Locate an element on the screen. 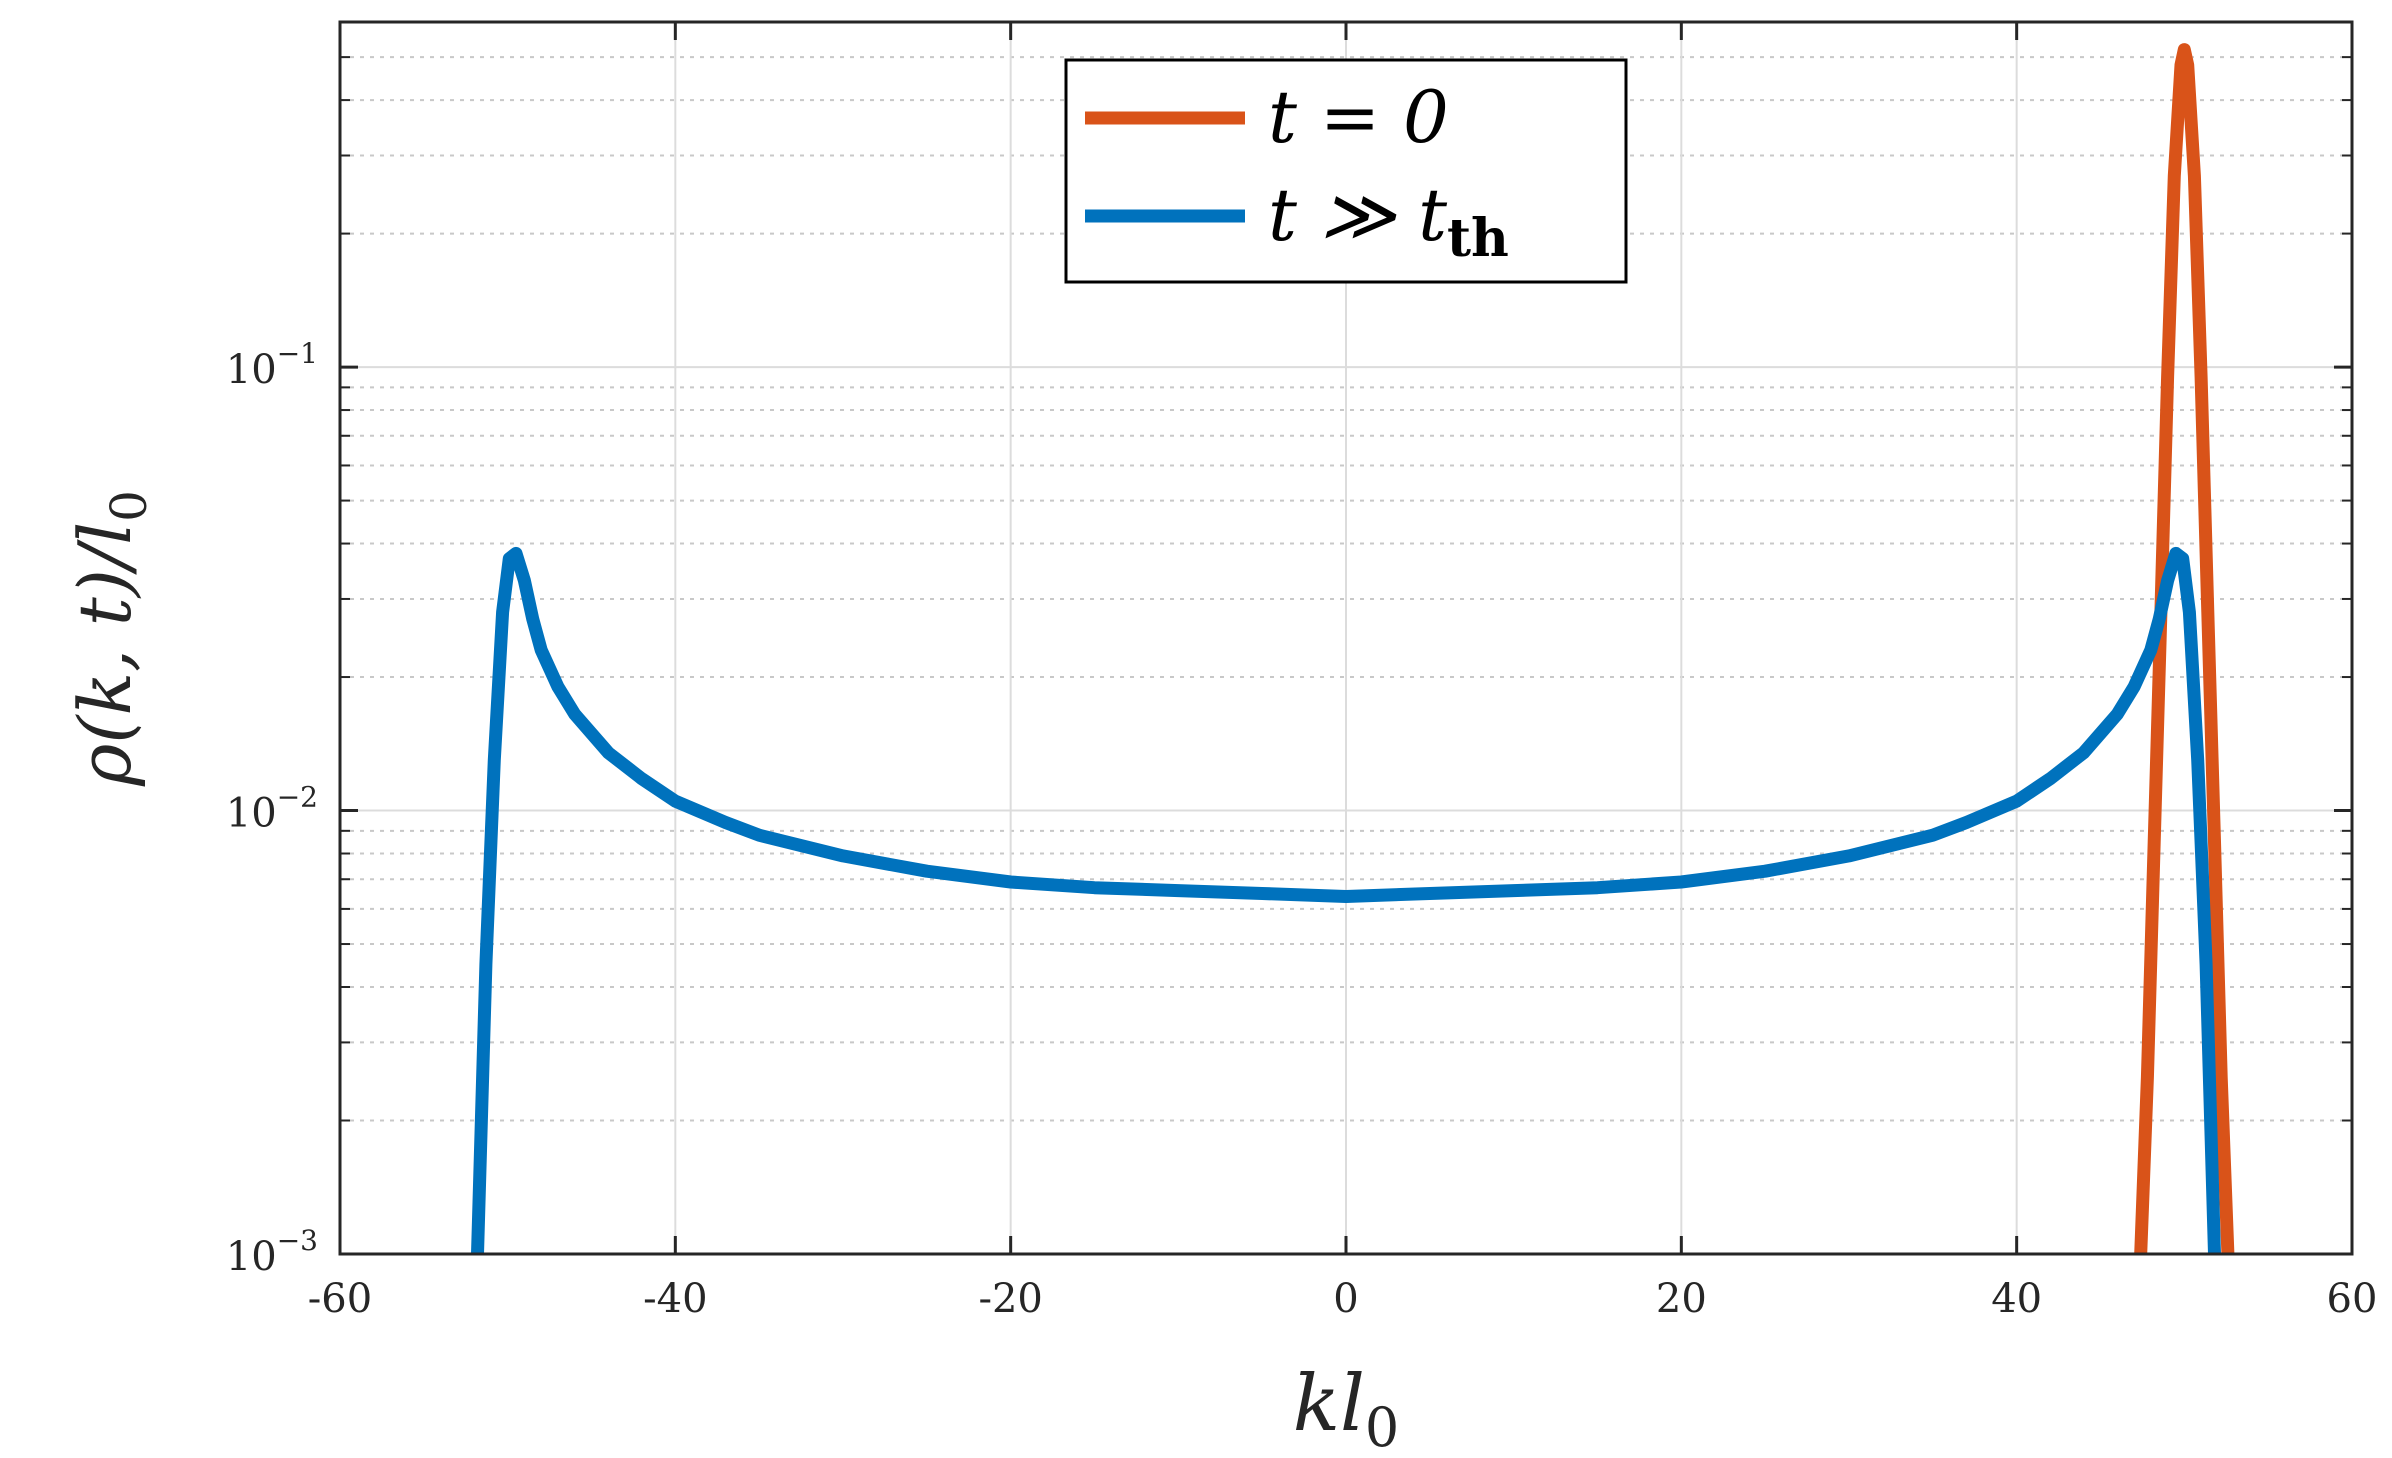 This screenshot has width=2392, height=1458. x-tick-labels: -60 -40 -20 0 20 40 60 is located at coordinates (1343, 1299).